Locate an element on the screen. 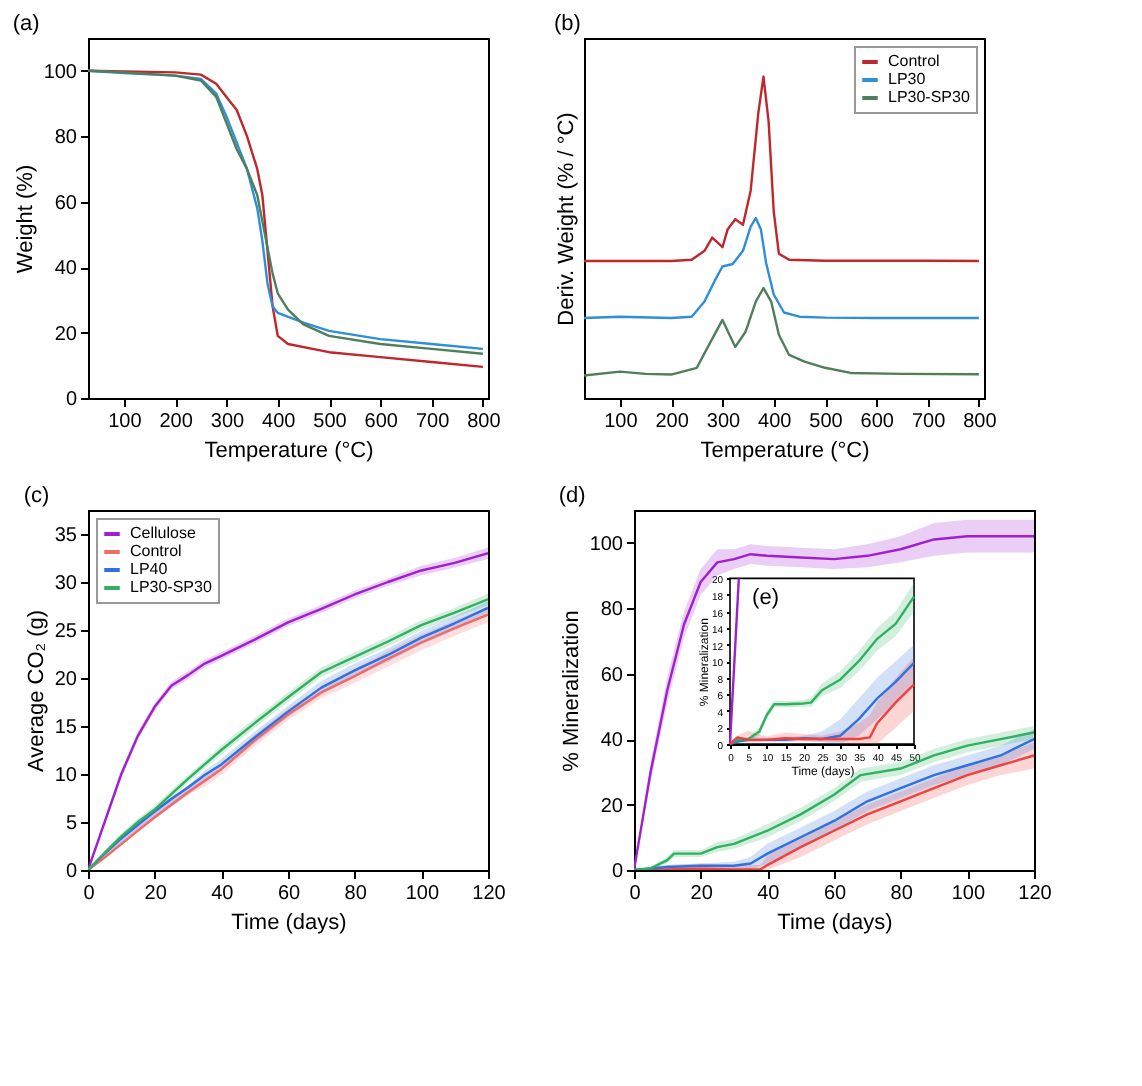  y-tick-label: 30 is located at coordinates (66, 584).